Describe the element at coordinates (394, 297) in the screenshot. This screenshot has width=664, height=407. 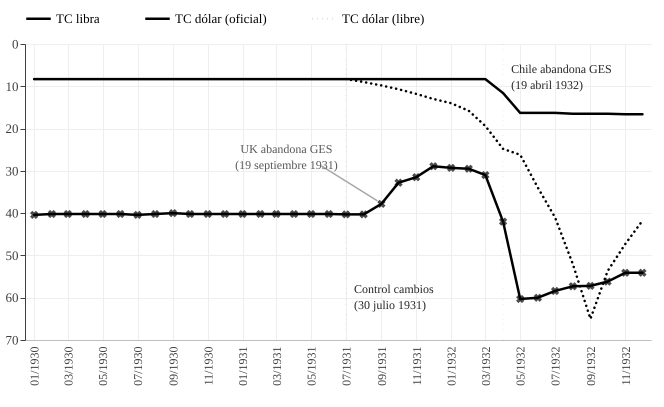
I see `ref-line-label: Control cambios (30 julio 1931)` at that location.